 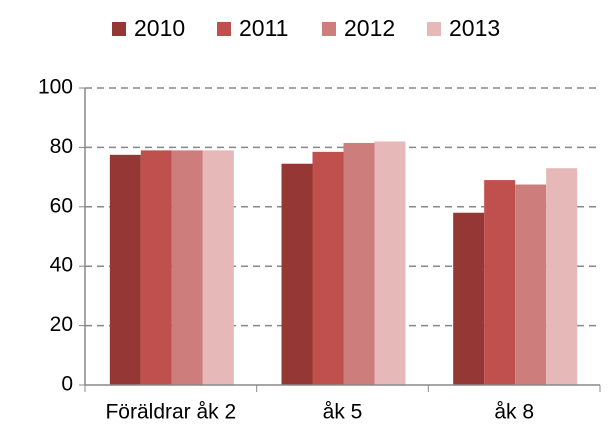 I want to click on y-tick-label: 60, so click(x=61, y=205).